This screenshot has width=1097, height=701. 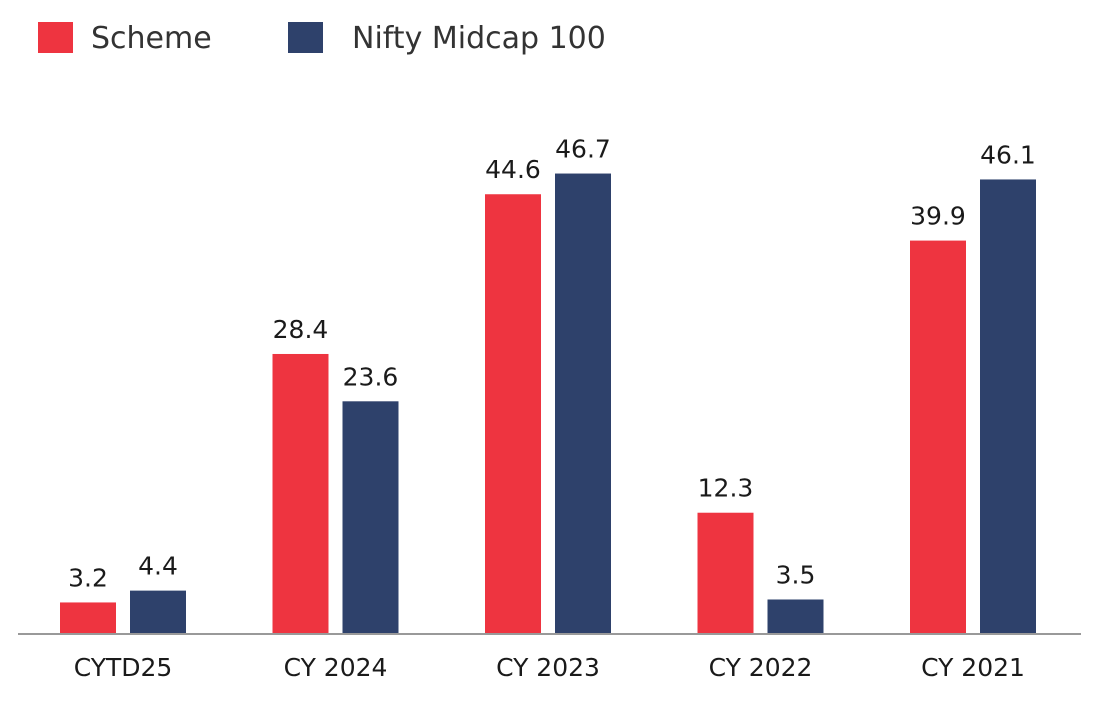 What do you see at coordinates (761, 667) in the screenshot?
I see `category-label-cy-2022: CY 2022` at bounding box center [761, 667].